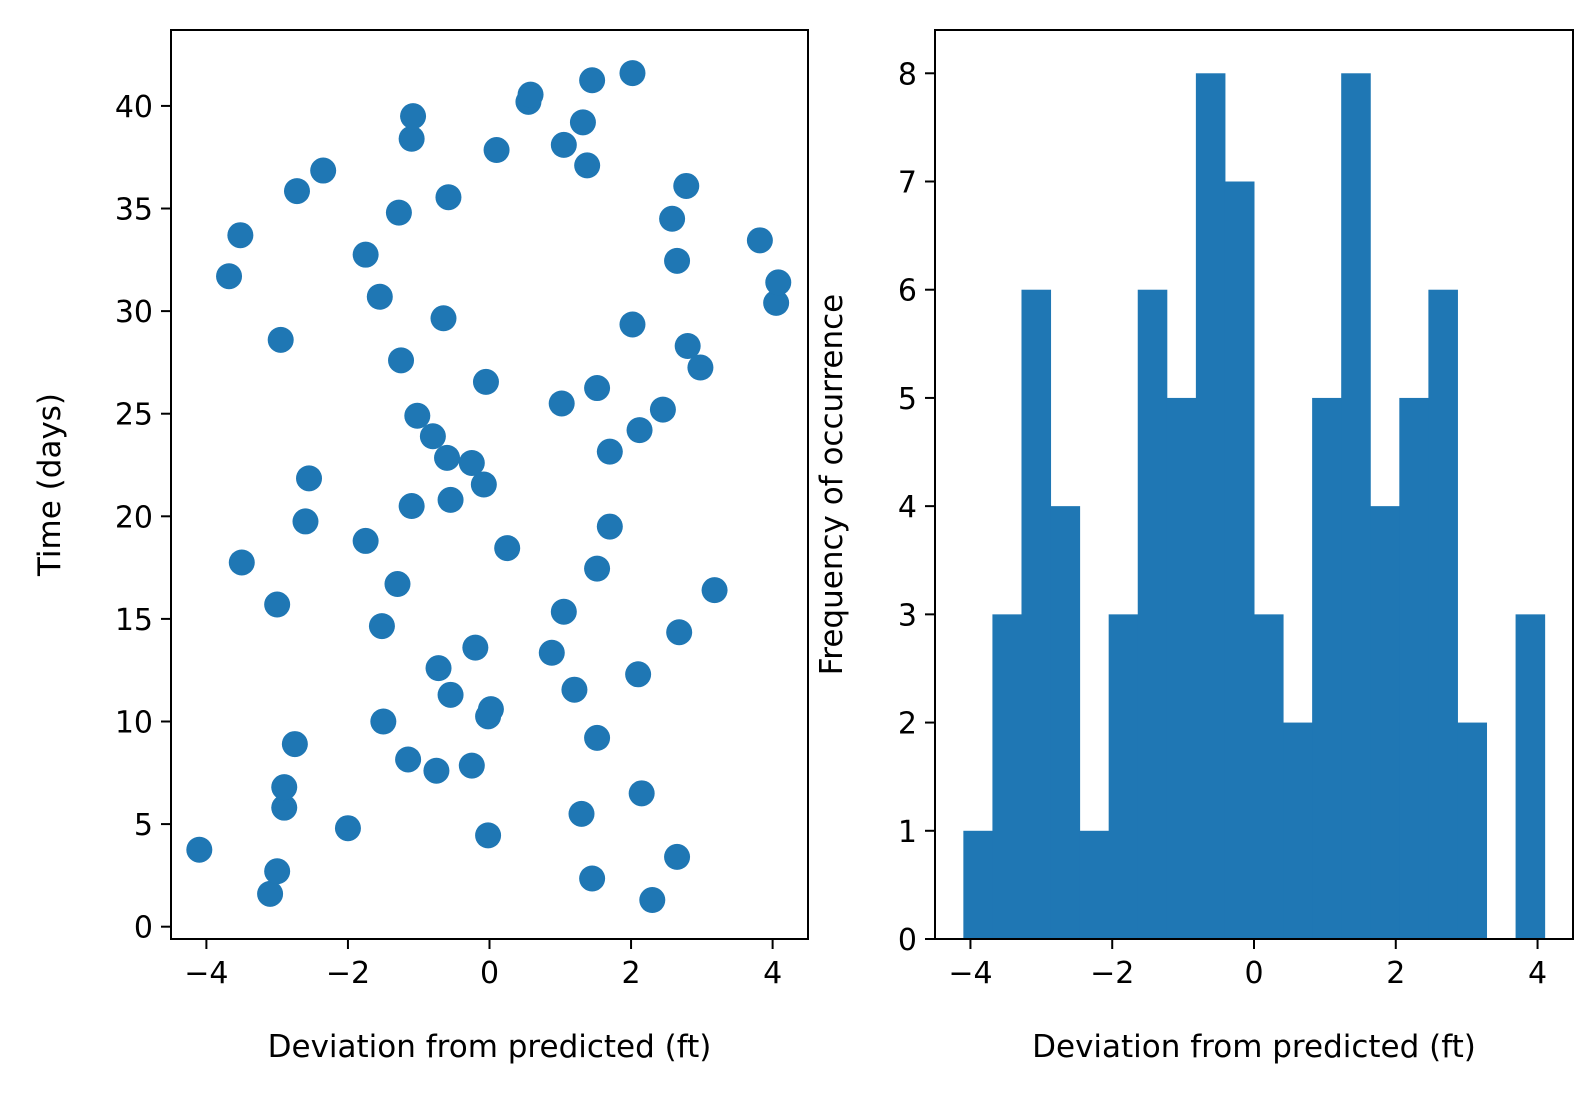 The height and width of the screenshot is (1095, 1595). Describe the element at coordinates (907, 399) in the screenshot. I see `histogram-y-tick-label: 5` at that location.